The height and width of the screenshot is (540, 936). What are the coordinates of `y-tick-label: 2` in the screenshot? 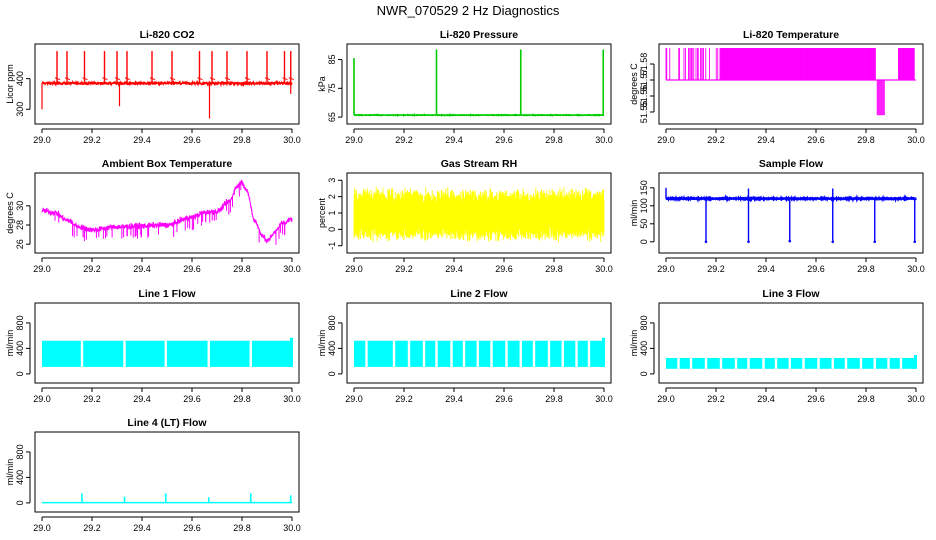 It's located at (332, 196).